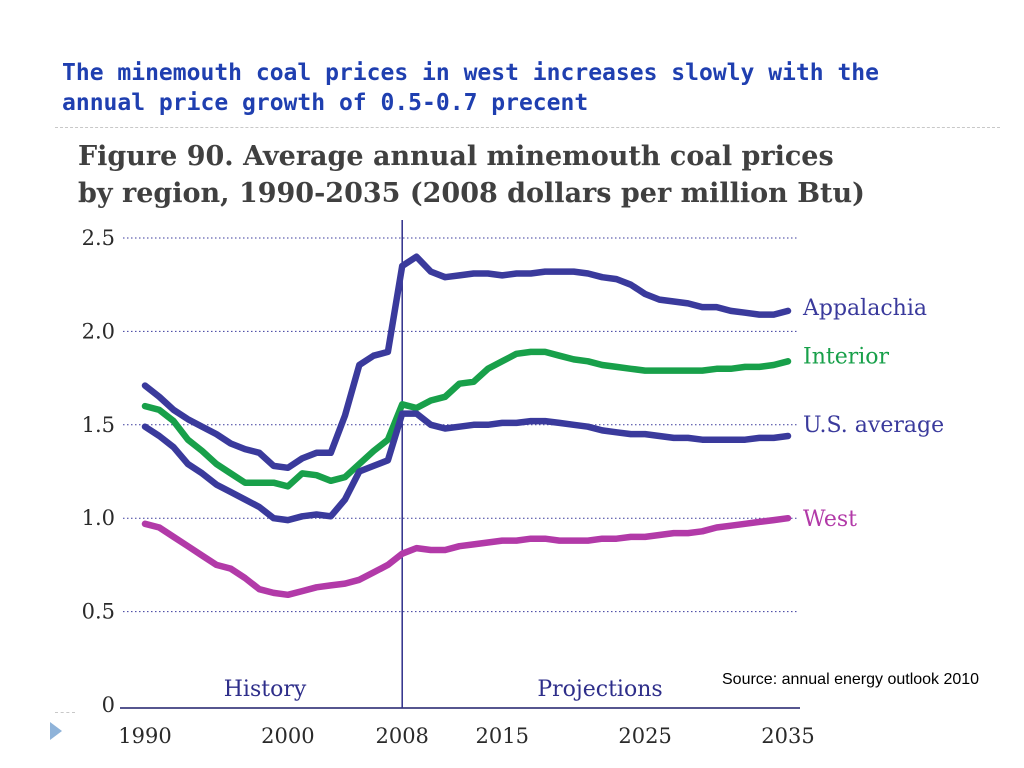  I want to click on footer-divider, so click(65, 712).